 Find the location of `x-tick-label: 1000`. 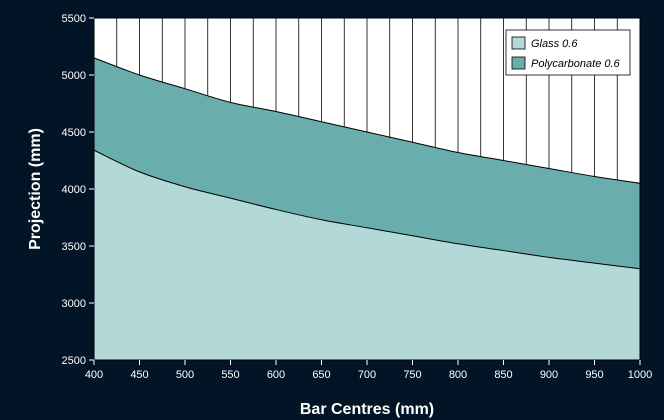

x-tick-label: 1000 is located at coordinates (640, 375).